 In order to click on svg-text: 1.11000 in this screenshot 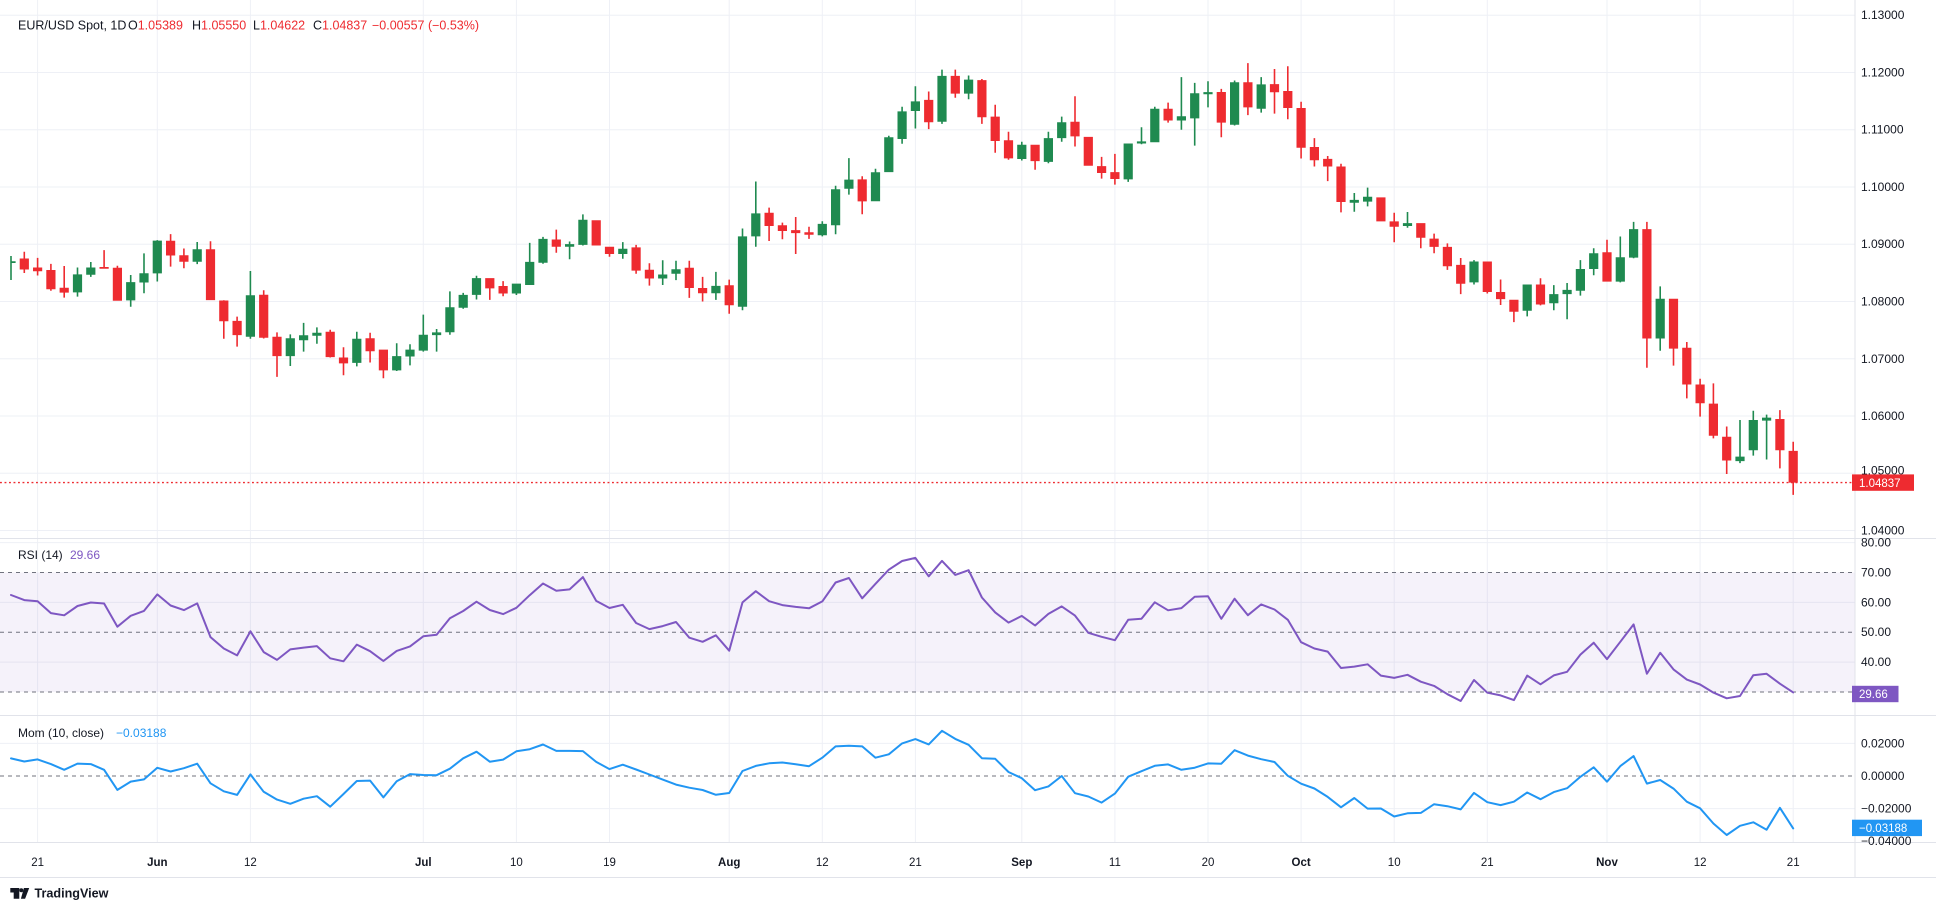, I will do `click(1882, 130)`.